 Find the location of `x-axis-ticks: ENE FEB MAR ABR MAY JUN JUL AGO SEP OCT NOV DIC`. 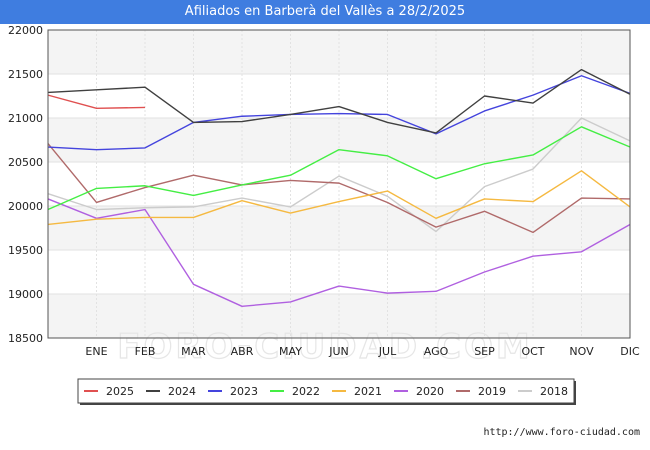

x-axis-ticks: ENE FEB MAR ABR MAY JUN JUL AGO SEP OCT NOV DIC is located at coordinates (362, 351).